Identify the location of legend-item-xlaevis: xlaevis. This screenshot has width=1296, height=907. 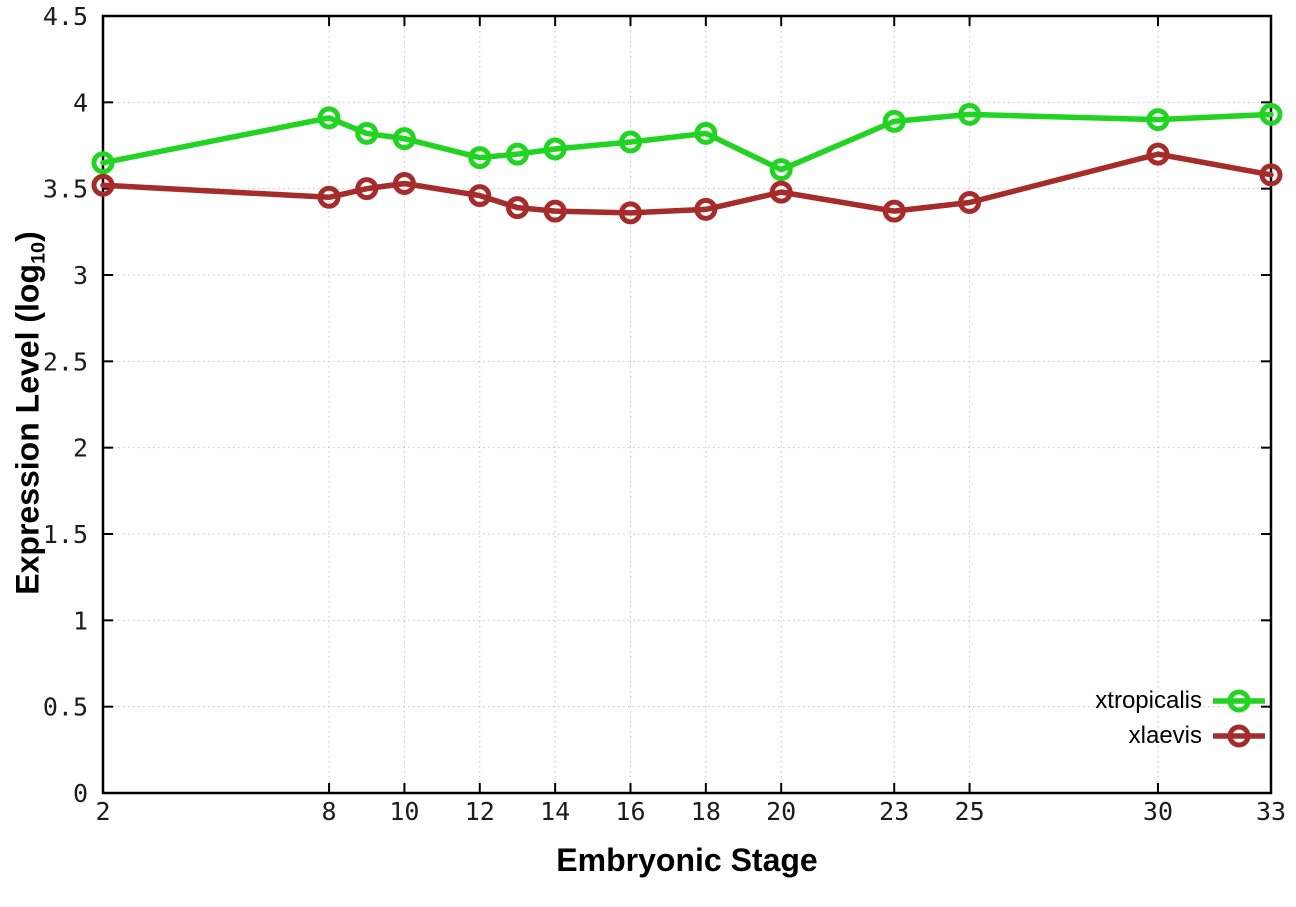
(1180, 735).